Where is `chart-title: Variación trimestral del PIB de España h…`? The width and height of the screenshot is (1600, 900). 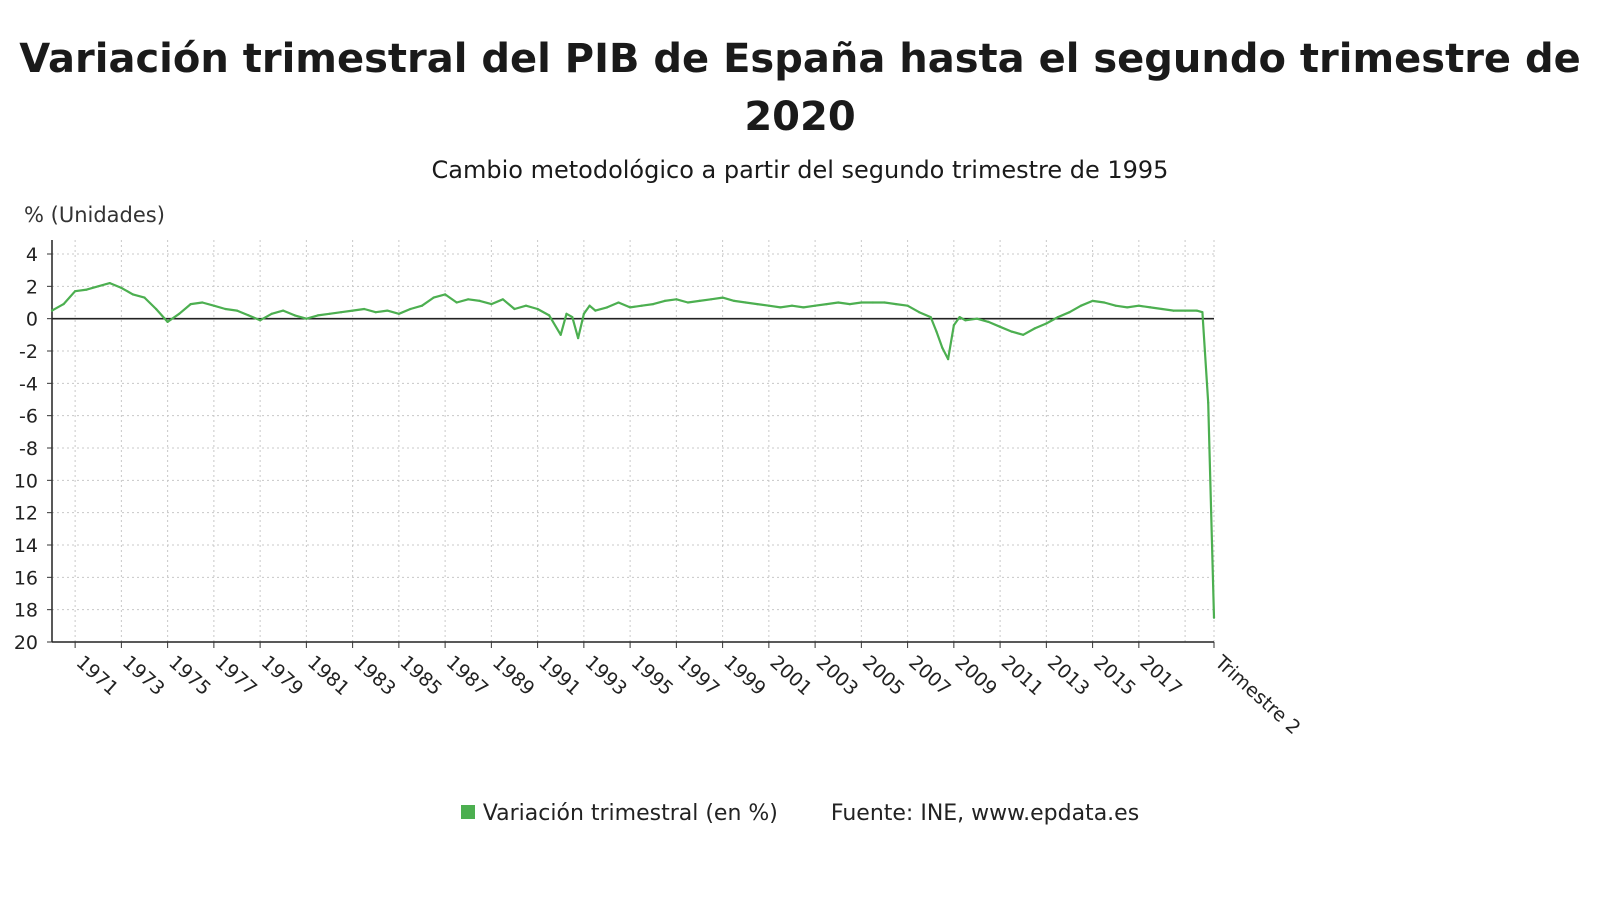 chart-title: Variación trimestral del PIB de España h… is located at coordinates (800, 88).